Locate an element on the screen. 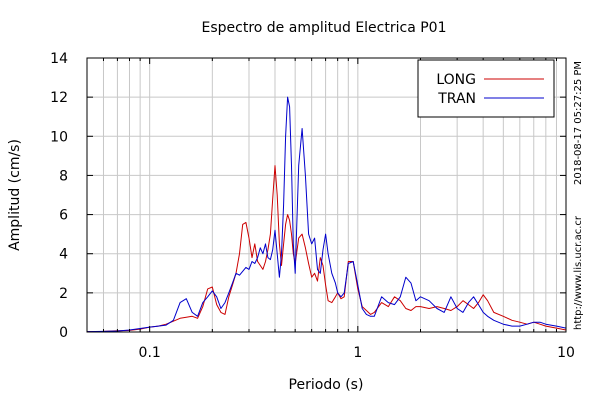 The width and height of the screenshot is (600, 400). y-tick-label: 12 is located at coordinates (59, 98).